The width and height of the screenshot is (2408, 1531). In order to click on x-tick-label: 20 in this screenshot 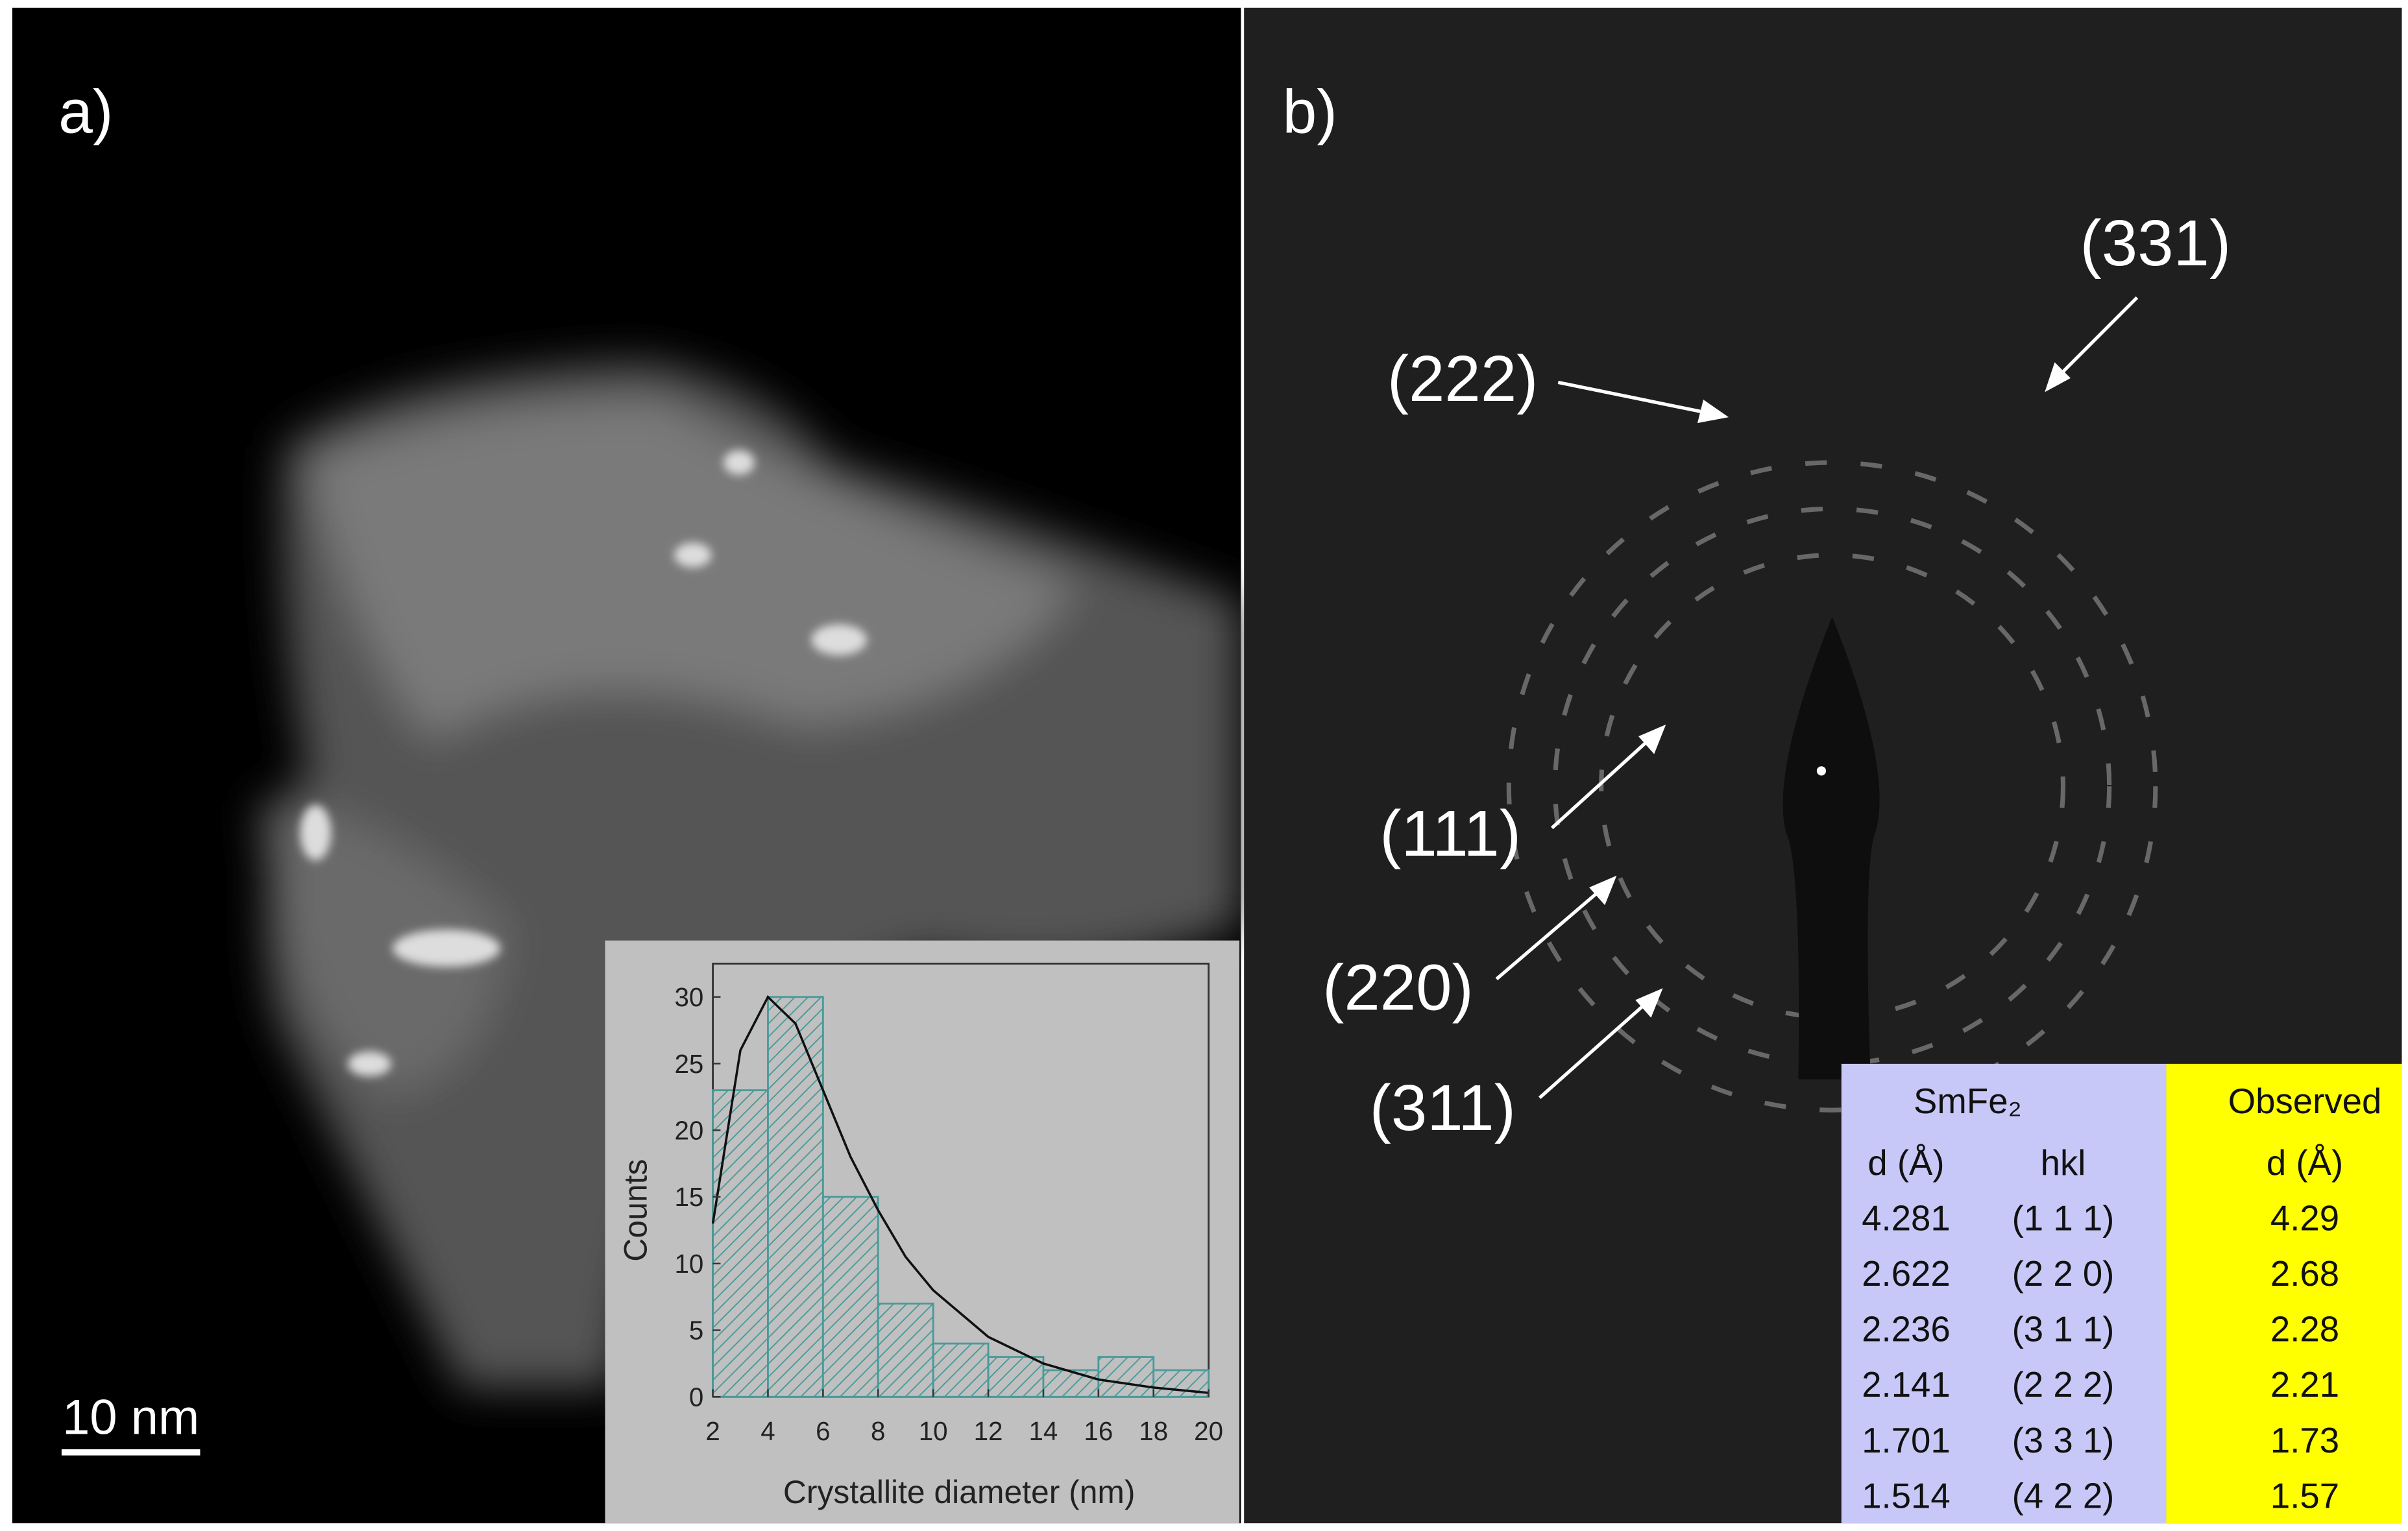, I will do `click(1208, 1431)`.